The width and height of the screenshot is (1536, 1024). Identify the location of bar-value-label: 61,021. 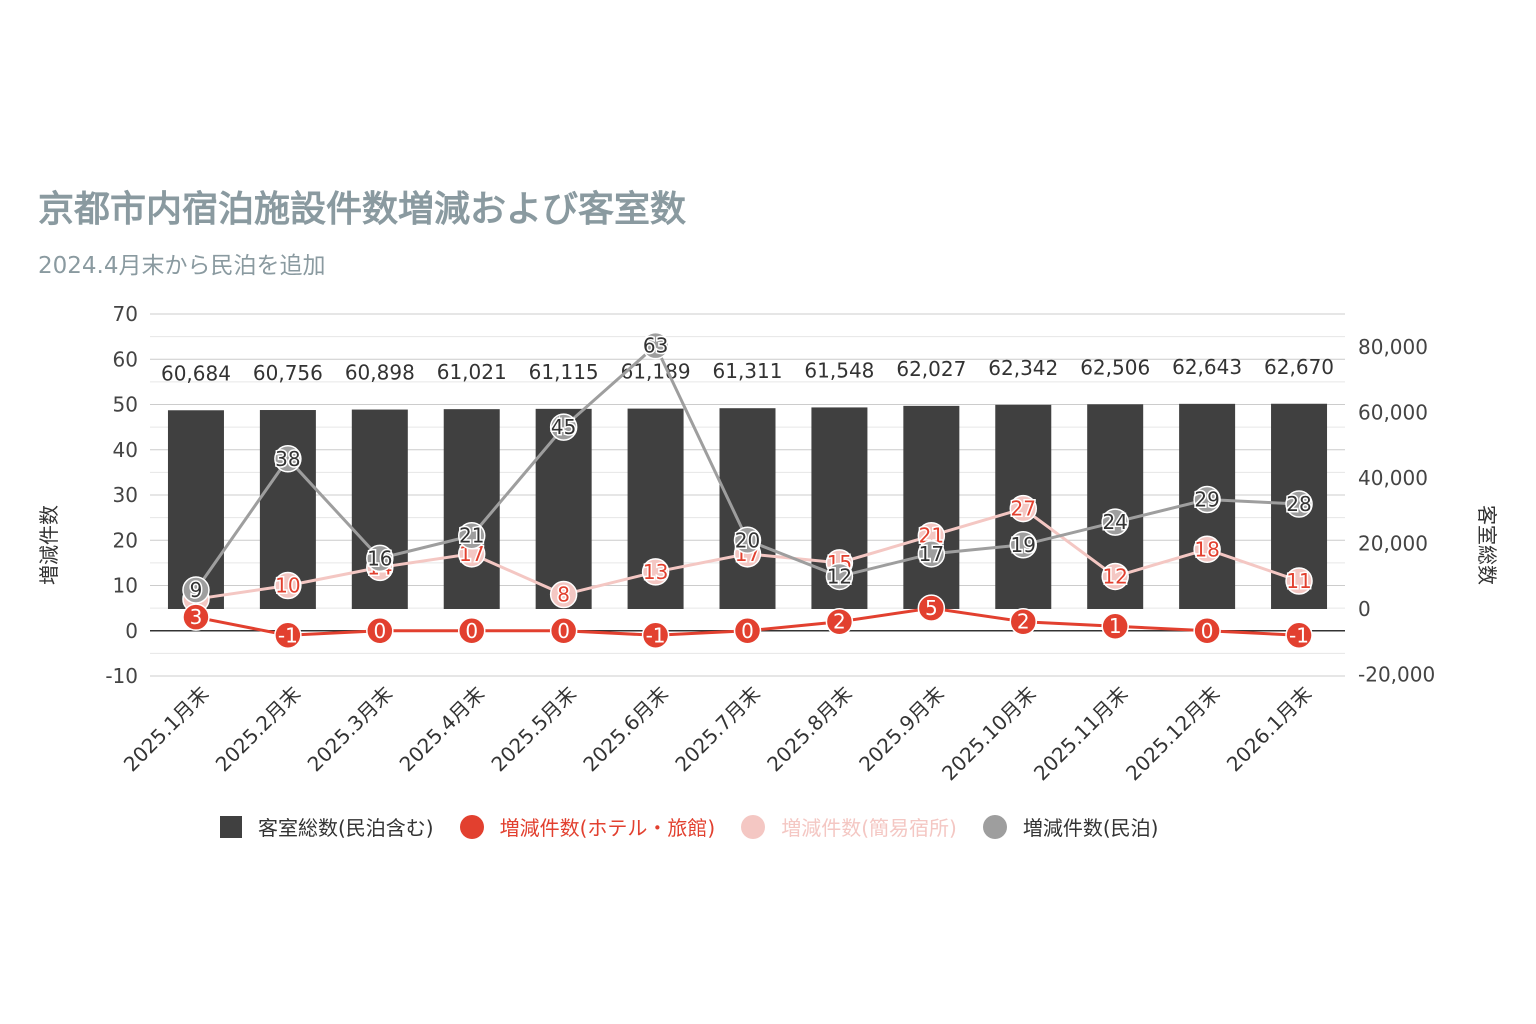
(472, 372).